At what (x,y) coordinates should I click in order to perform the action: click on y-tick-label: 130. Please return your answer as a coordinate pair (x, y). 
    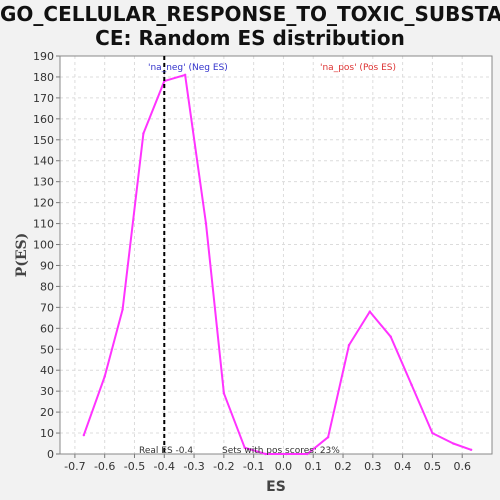
    Looking at the image, I should click on (43, 182).